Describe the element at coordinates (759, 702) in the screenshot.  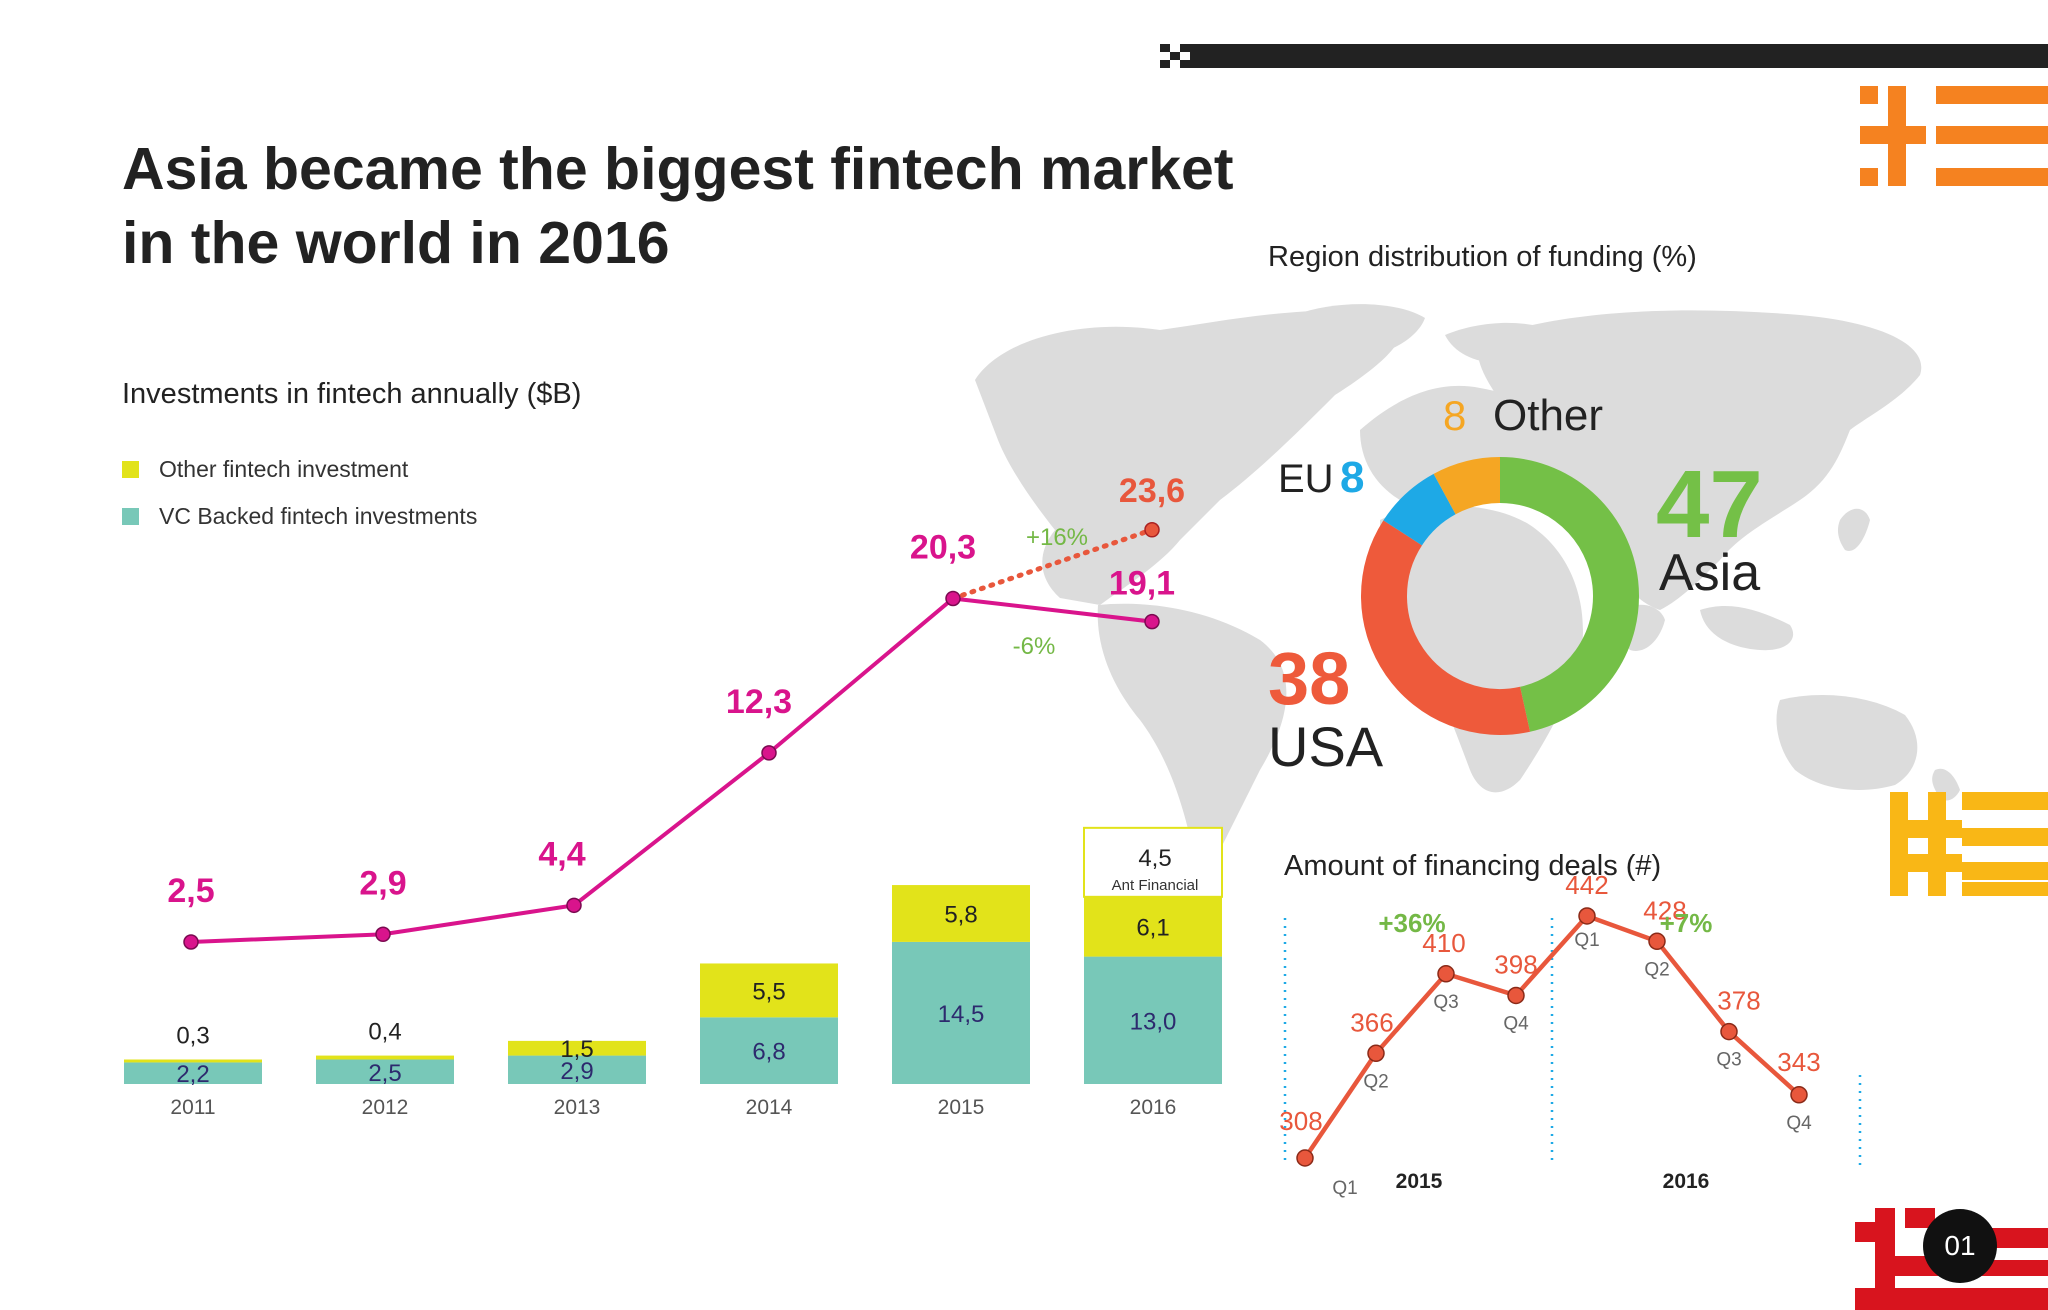
I see `totals-label-2014: 12,3` at that location.